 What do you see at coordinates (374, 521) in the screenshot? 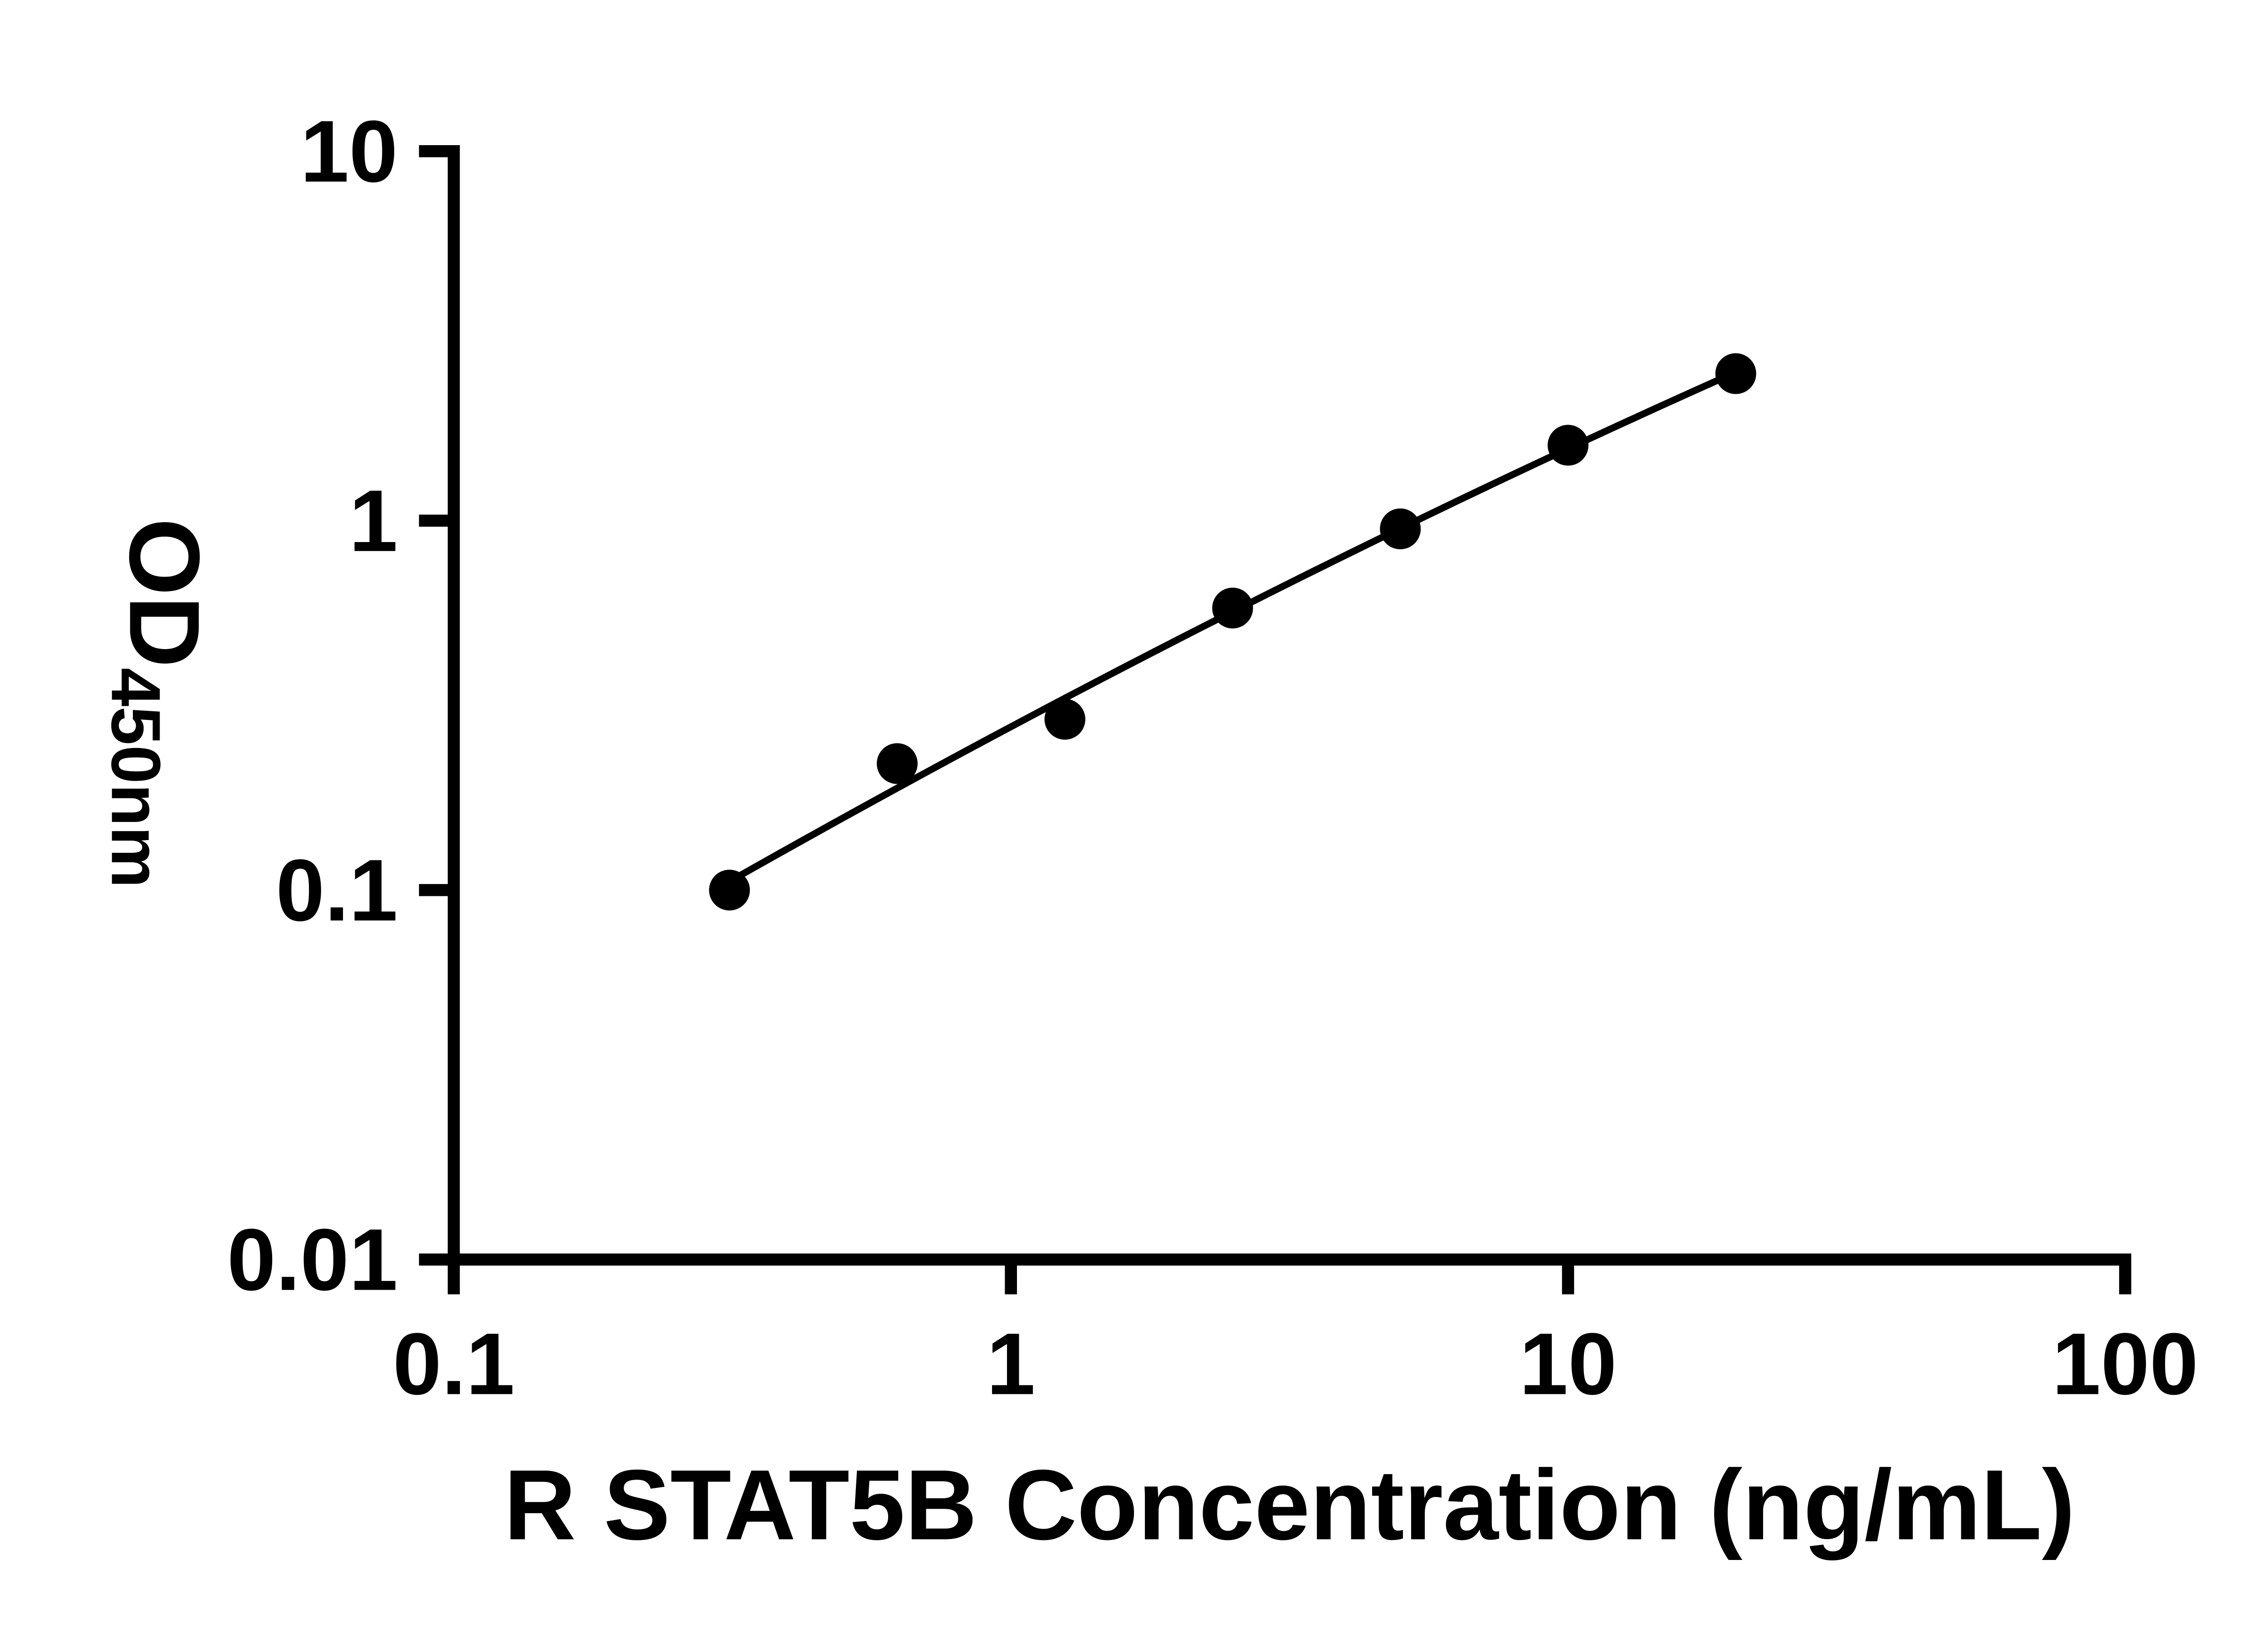
I see `y-tick-label: 1` at bounding box center [374, 521].